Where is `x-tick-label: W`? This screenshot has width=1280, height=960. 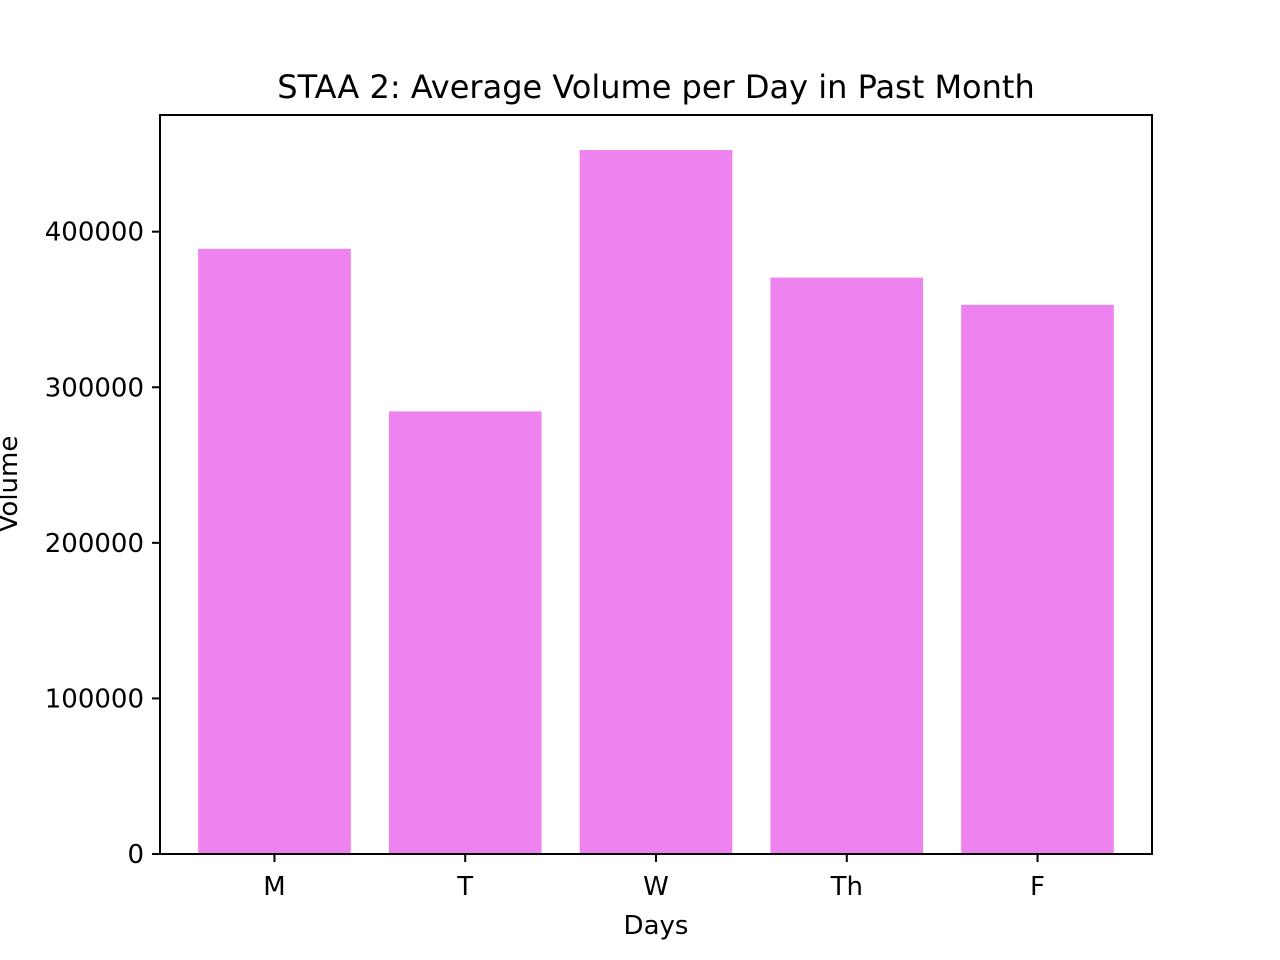 x-tick-label: W is located at coordinates (656, 887).